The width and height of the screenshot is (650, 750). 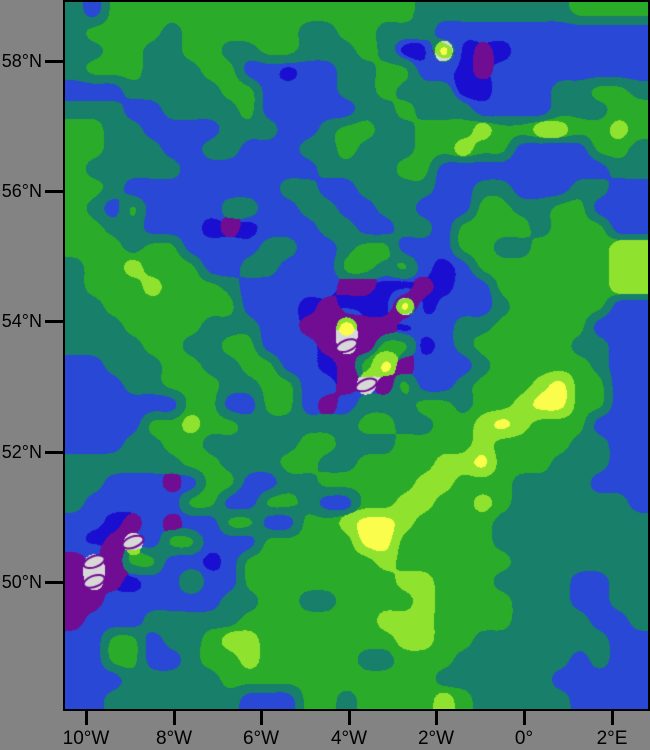 What do you see at coordinates (21, 582) in the screenshot?
I see `y-tick-label: 50°N` at bounding box center [21, 582].